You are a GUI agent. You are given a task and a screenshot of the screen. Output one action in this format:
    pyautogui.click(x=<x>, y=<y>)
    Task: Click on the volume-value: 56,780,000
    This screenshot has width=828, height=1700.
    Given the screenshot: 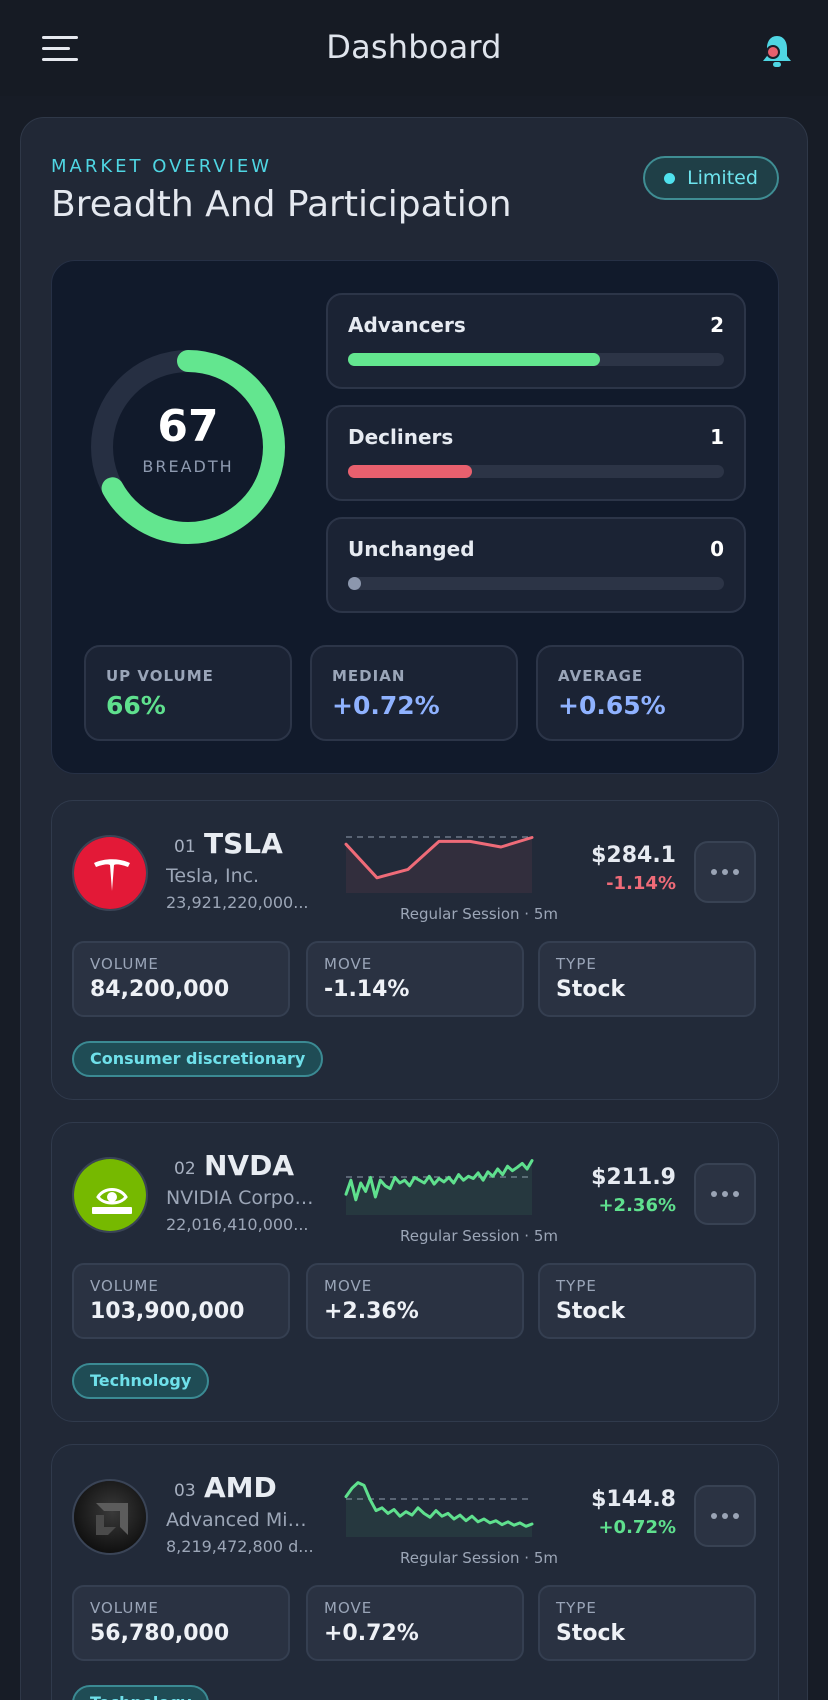 What is the action you would take?
    pyautogui.click(x=160, y=1633)
    